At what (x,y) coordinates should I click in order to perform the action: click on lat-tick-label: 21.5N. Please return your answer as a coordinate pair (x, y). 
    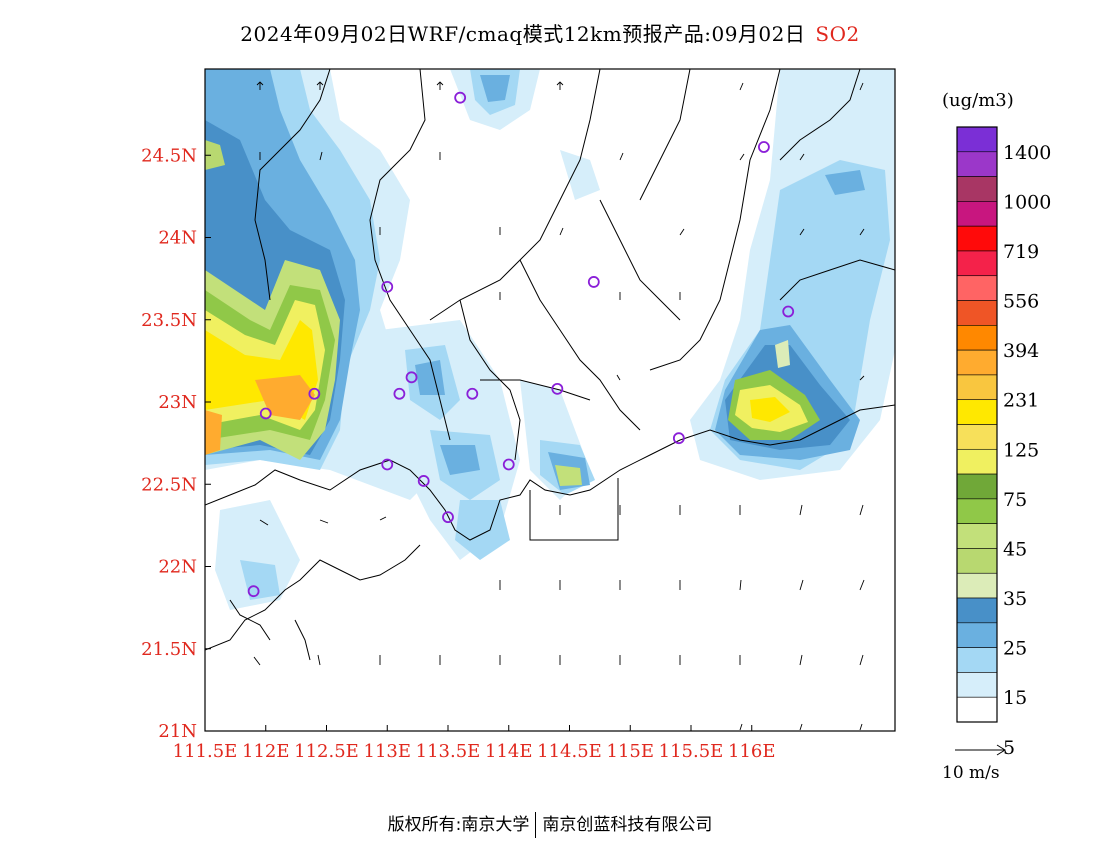
    Looking at the image, I should click on (169, 649).